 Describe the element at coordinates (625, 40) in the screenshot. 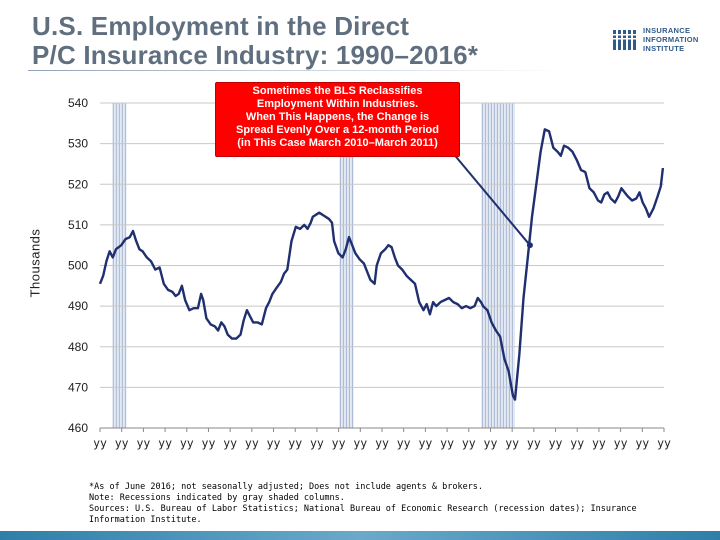

I see `iii-logo-mark-icon` at that location.